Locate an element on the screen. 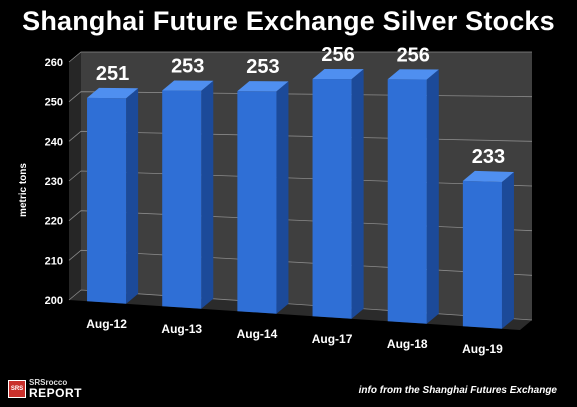 This screenshot has height=407, width=577. logo-line2: REPORT is located at coordinates (56, 393).